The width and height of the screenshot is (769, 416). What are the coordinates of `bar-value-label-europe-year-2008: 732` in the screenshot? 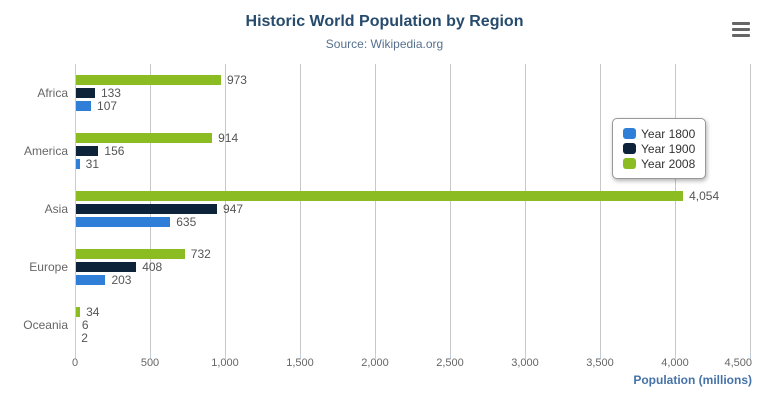 It's located at (200, 254).